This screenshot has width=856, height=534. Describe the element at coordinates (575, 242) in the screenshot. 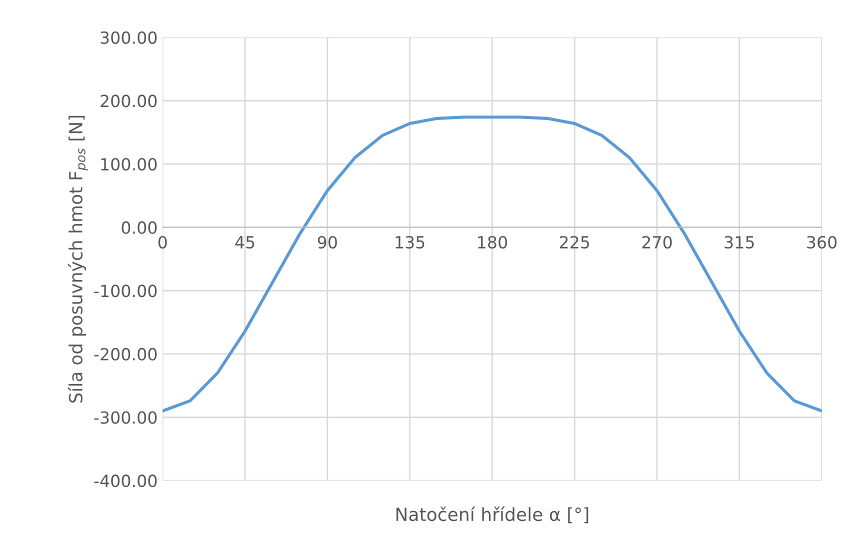

I see `x-tick-label: 225` at that location.